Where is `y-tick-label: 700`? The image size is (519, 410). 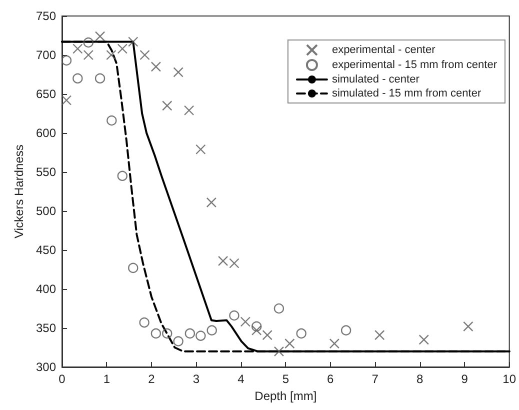 y-tick-label: 700 is located at coordinates (46, 55).